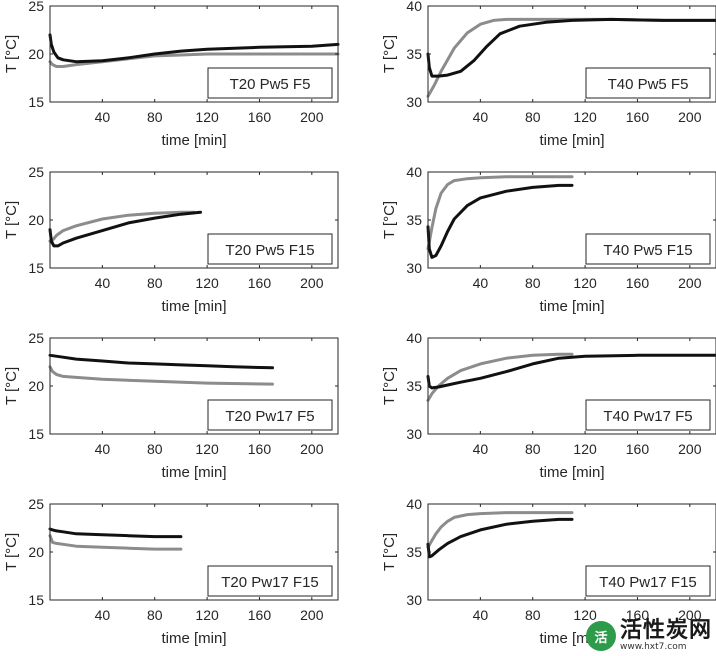  I want to click on watermark: 活 活性炭网 www.hxt7.com, so click(648, 635).